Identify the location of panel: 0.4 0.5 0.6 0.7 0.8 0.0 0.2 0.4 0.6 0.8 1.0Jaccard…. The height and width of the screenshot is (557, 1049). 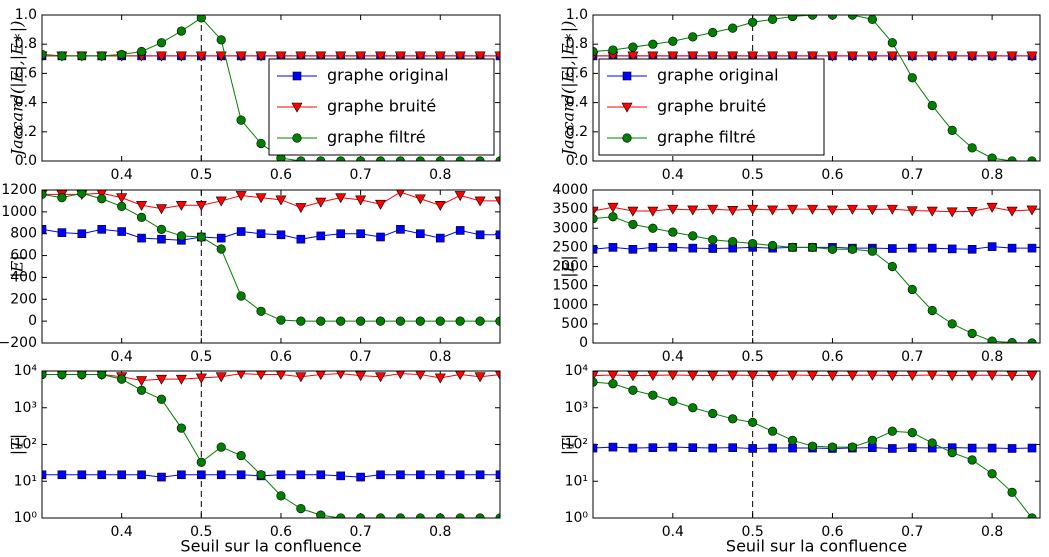
(254, 95).